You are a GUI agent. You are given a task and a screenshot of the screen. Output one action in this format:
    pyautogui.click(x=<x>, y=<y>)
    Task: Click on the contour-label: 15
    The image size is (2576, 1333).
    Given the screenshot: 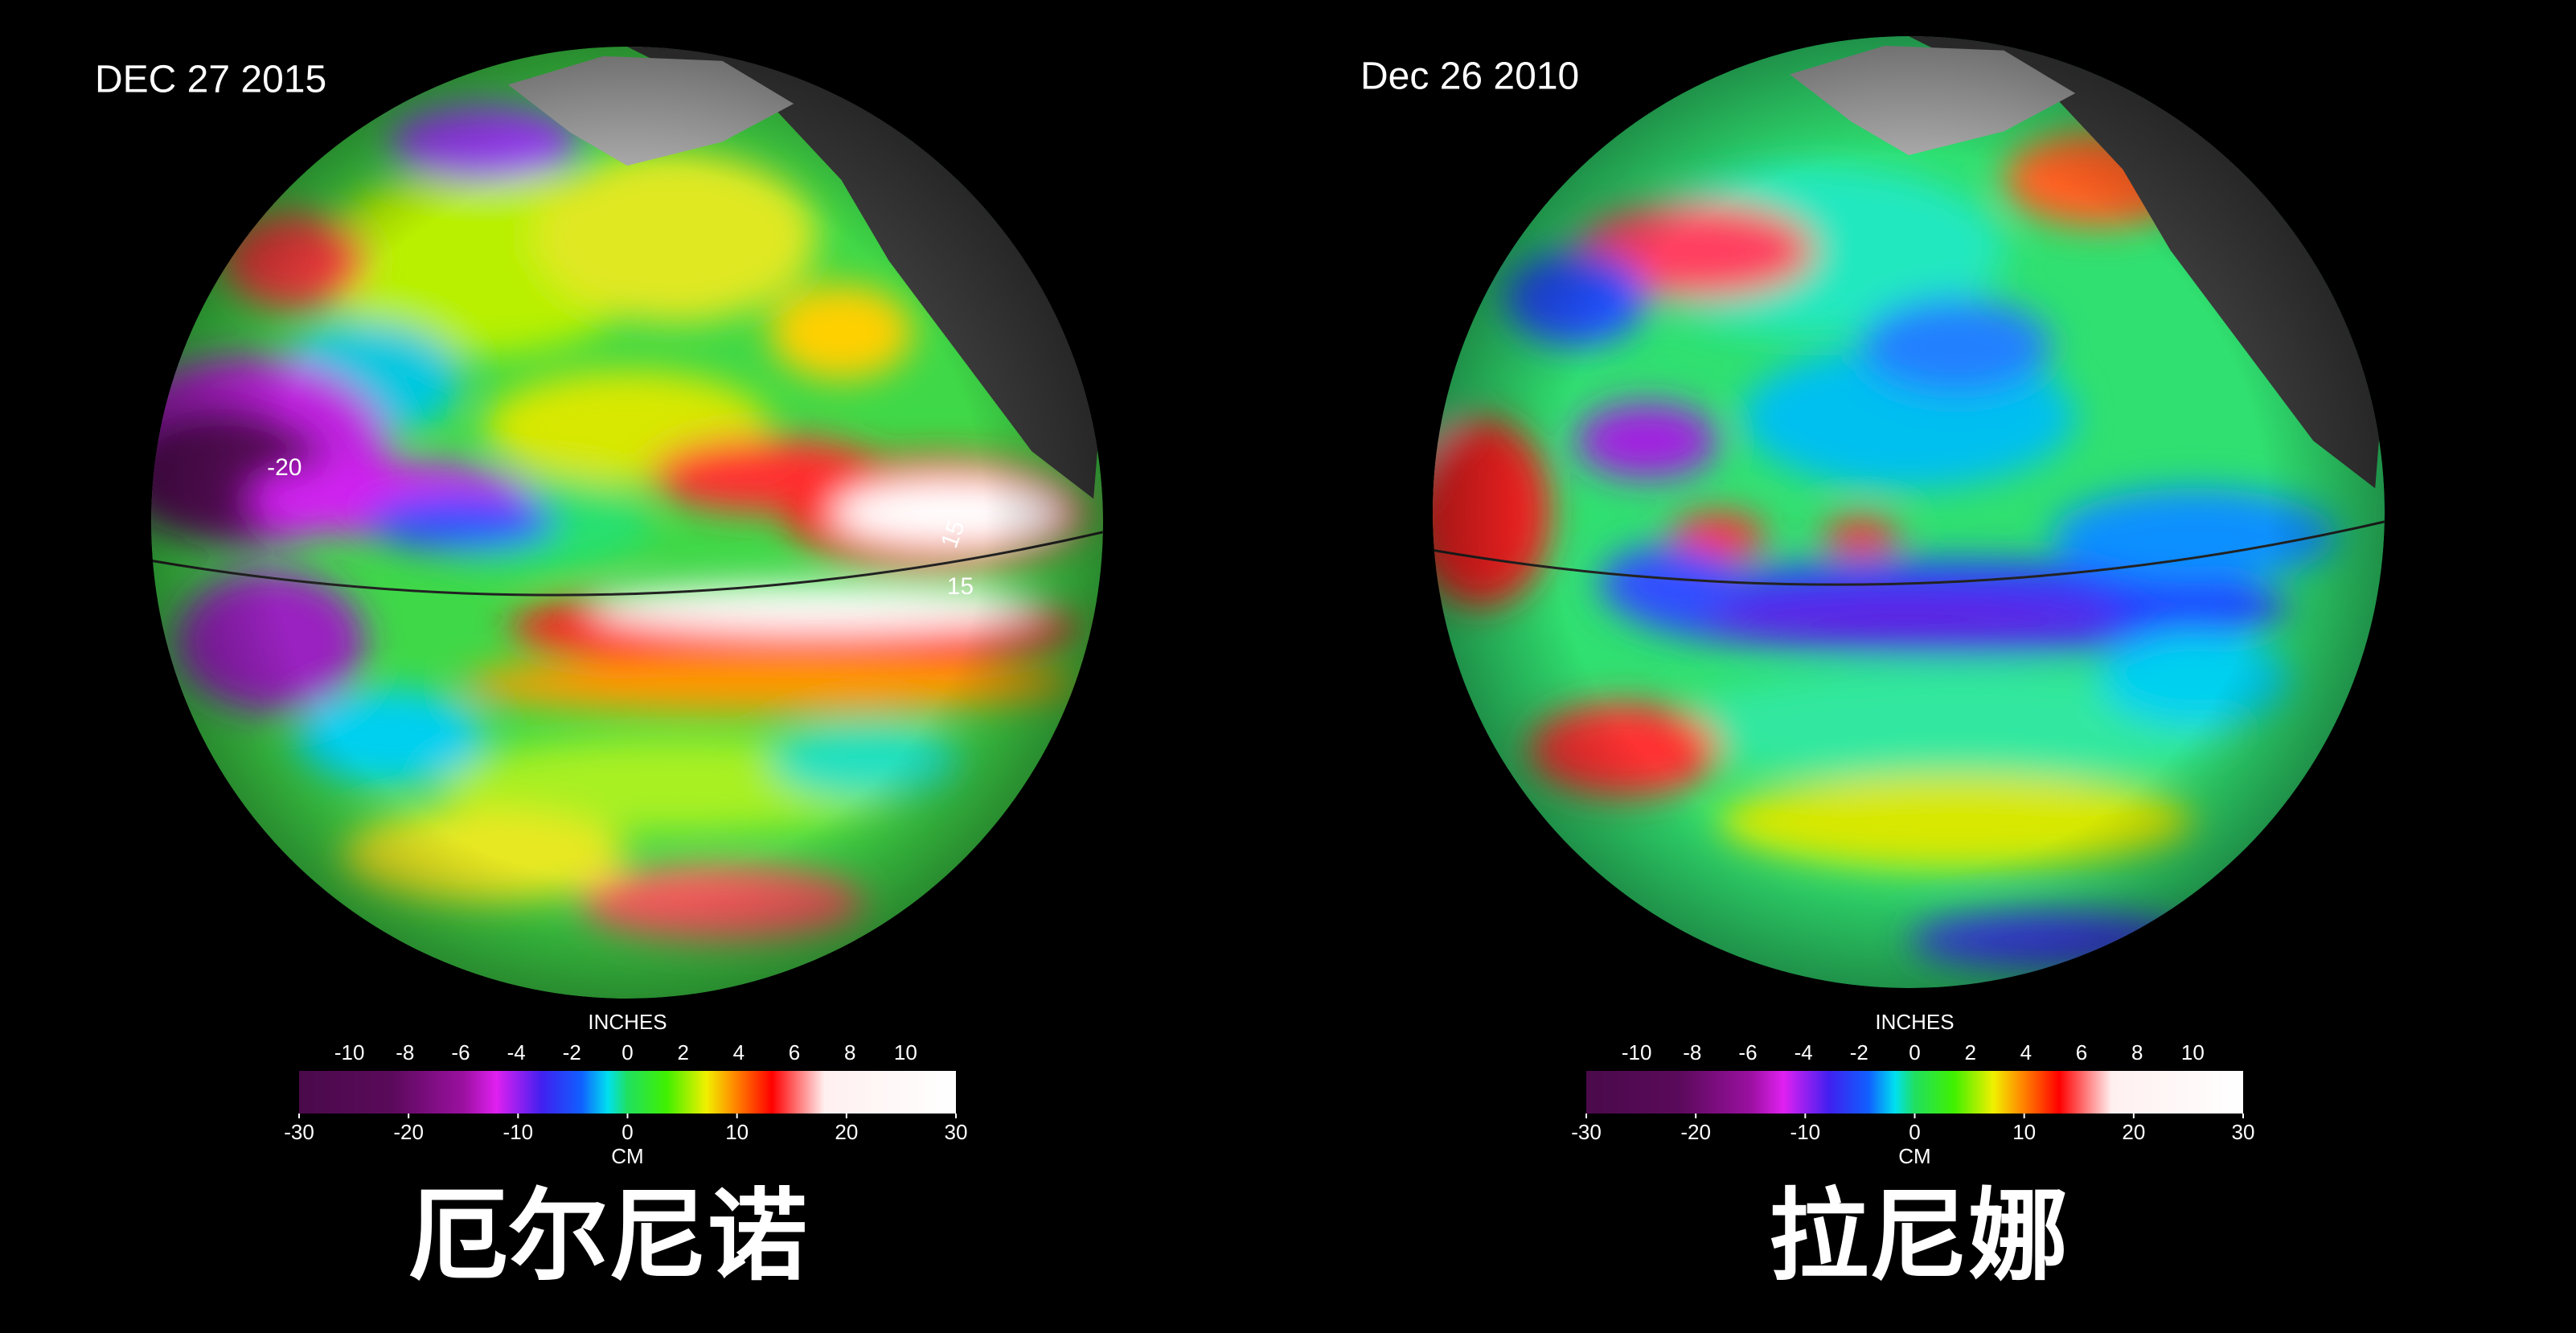 What is the action you would take?
    pyautogui.click(x=960, y=586)
    